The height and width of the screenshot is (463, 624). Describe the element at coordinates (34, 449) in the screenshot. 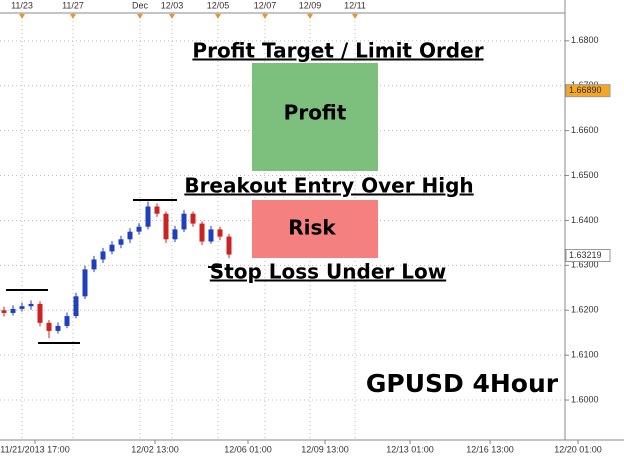

I see `bottom-x-label: 11/21/2013 17:00` at that location.